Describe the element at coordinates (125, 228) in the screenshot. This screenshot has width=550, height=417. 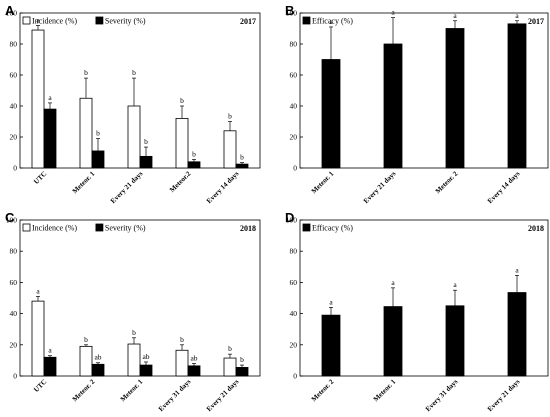
I see `legend-label: Severity (%)` at that location.